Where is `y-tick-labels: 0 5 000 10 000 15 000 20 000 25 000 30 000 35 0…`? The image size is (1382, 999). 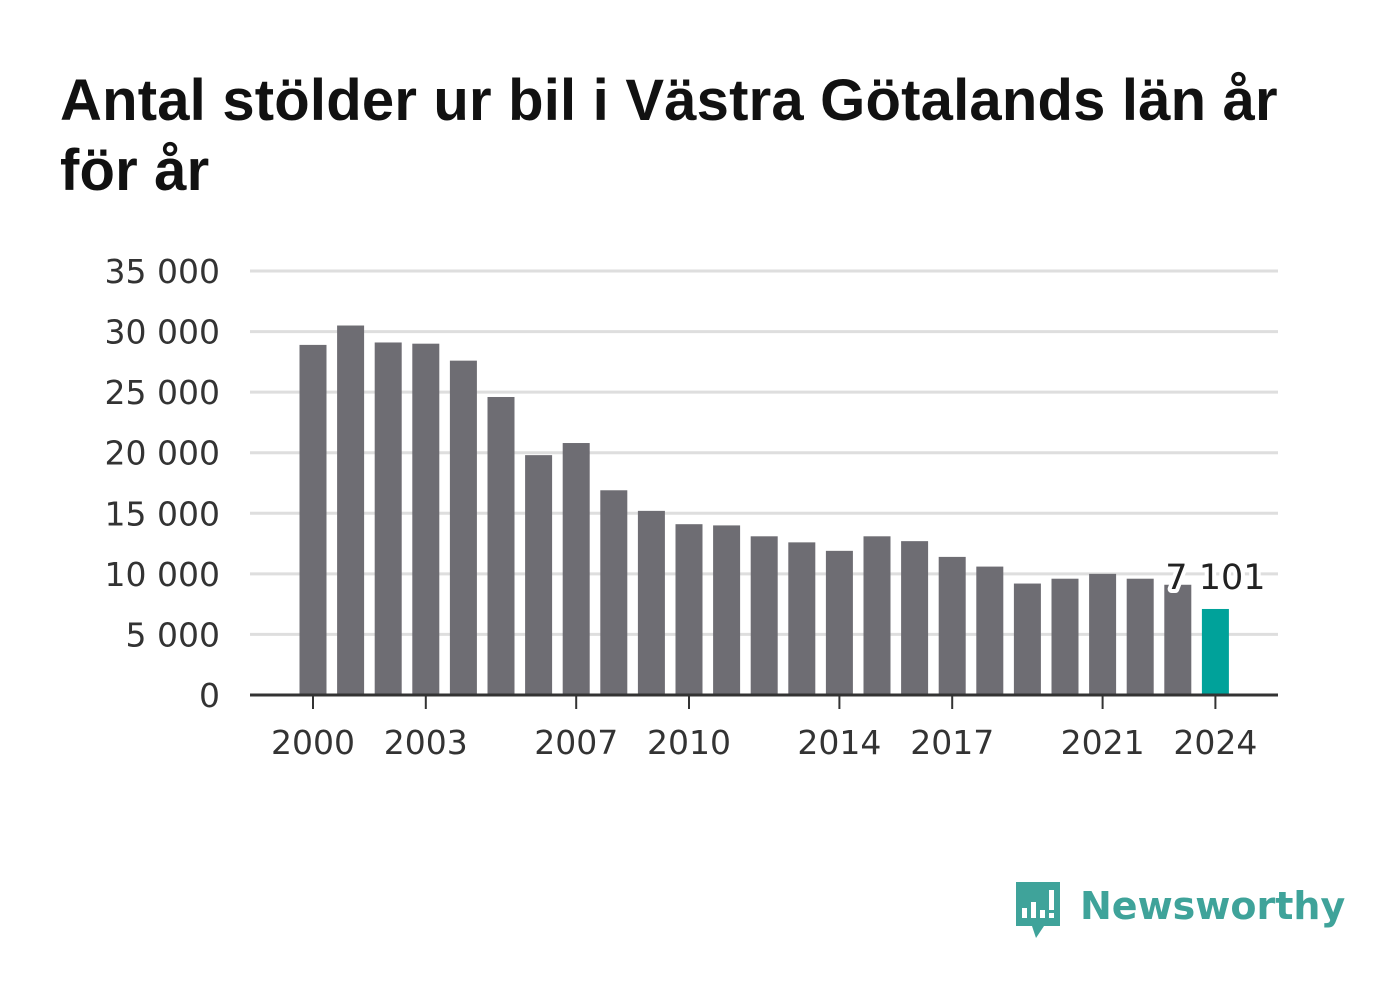
y-tick-labels: 0 5 000 10 000 15 000 20 000 25 000 30 000 35 0… is located at coordinates (162, 483).